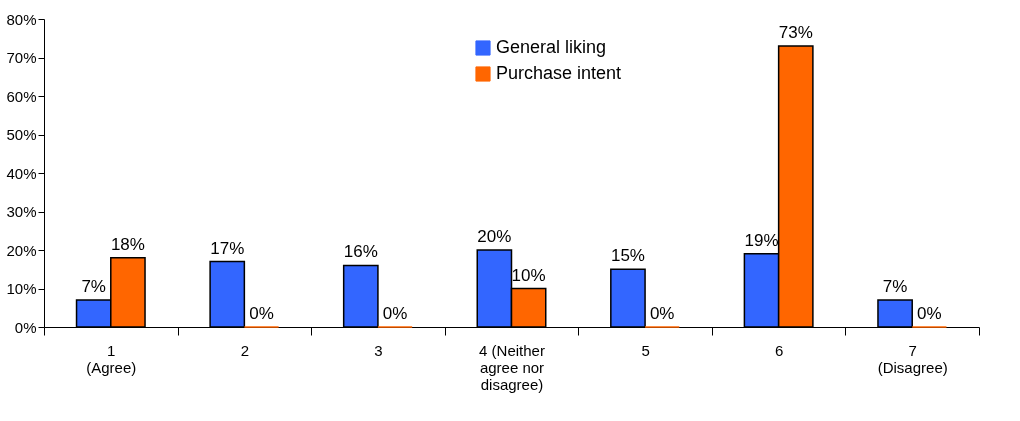  I want to click on data-label: 19%, so click(761, 240).